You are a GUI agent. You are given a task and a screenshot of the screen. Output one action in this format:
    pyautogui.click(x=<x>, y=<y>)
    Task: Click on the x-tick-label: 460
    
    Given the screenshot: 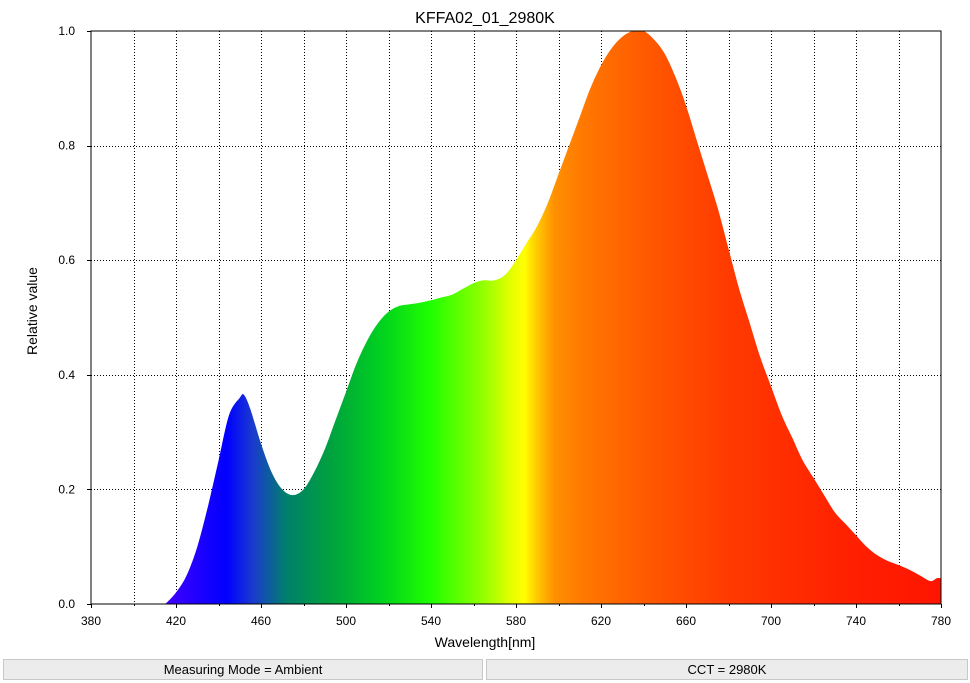 What is the action you would take?
    pyautogui.click(x=261, y=621)
    